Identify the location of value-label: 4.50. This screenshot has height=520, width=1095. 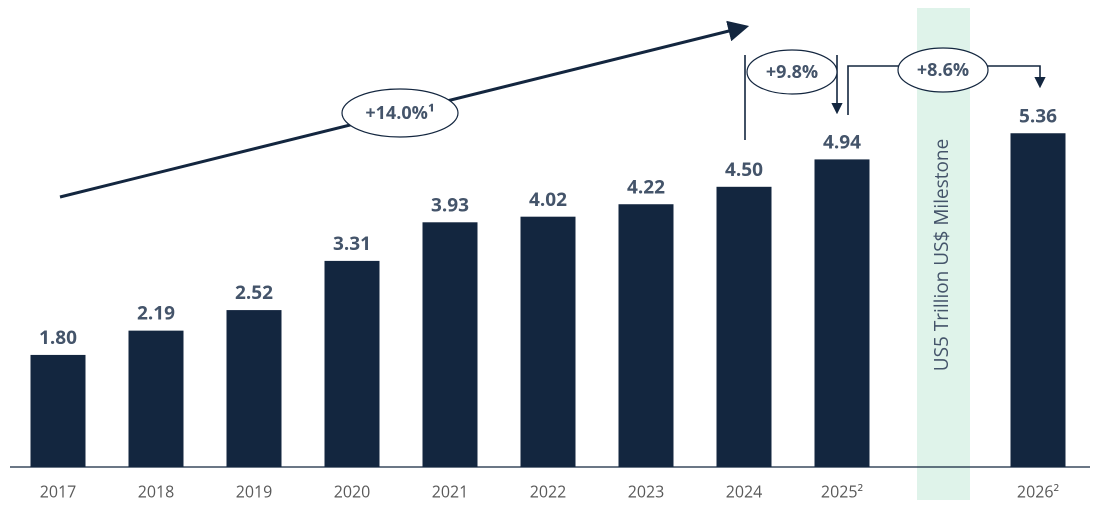
(744, 169).